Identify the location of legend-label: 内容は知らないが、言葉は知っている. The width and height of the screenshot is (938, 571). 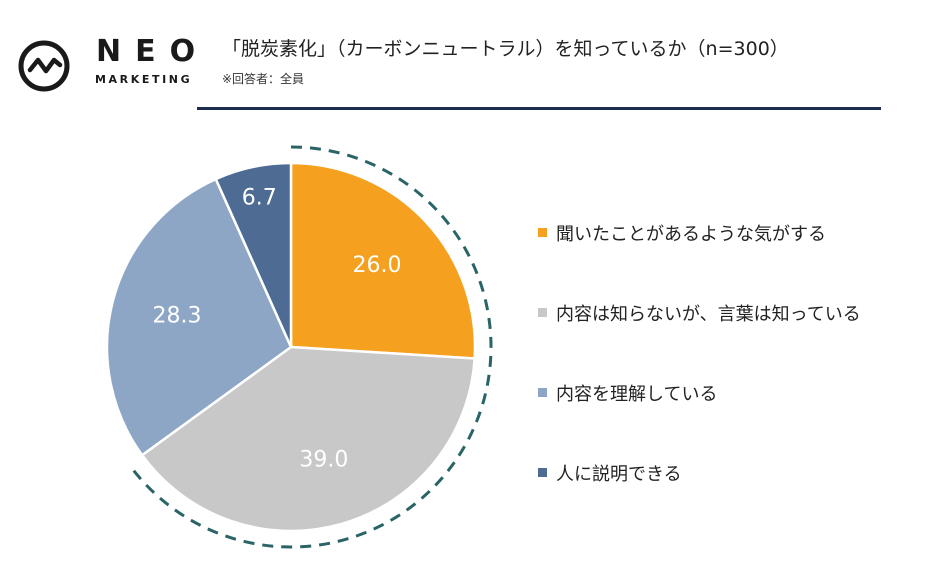
(708, 314).